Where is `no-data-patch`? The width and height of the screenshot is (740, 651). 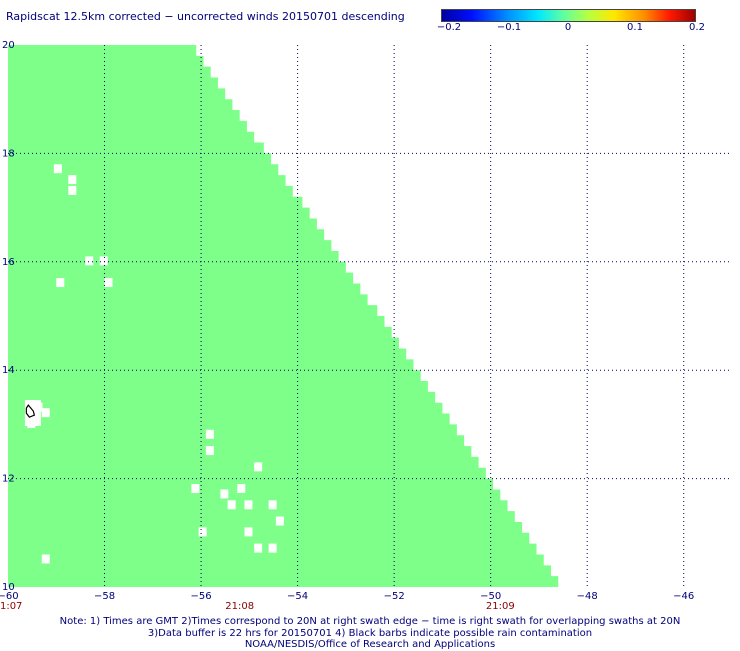 no-data-patch is located at coordinates (32, 413).